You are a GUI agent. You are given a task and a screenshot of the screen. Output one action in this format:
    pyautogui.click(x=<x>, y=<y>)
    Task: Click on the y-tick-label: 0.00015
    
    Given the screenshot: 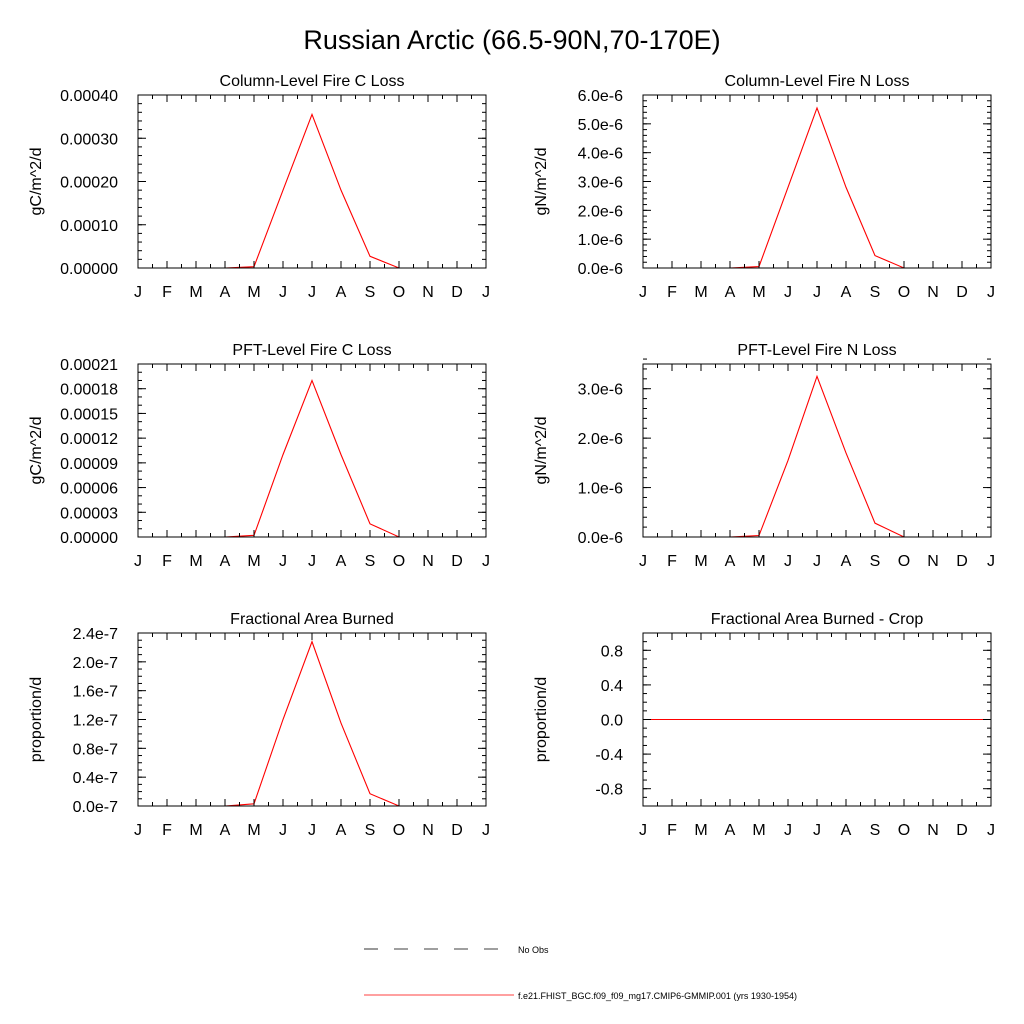 What is the action you would take?
    pyautogui.click(x=89, y=414)
    